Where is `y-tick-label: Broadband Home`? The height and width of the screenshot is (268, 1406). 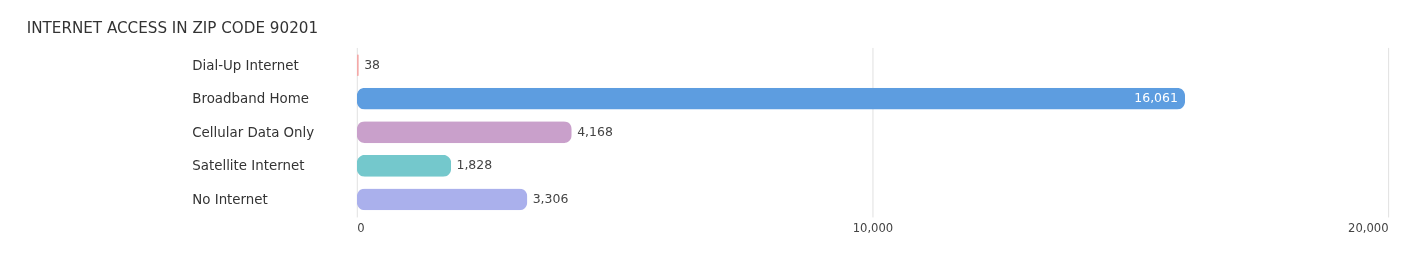 y-tick-label: Broadband Home is located at coordinates (250, 99).